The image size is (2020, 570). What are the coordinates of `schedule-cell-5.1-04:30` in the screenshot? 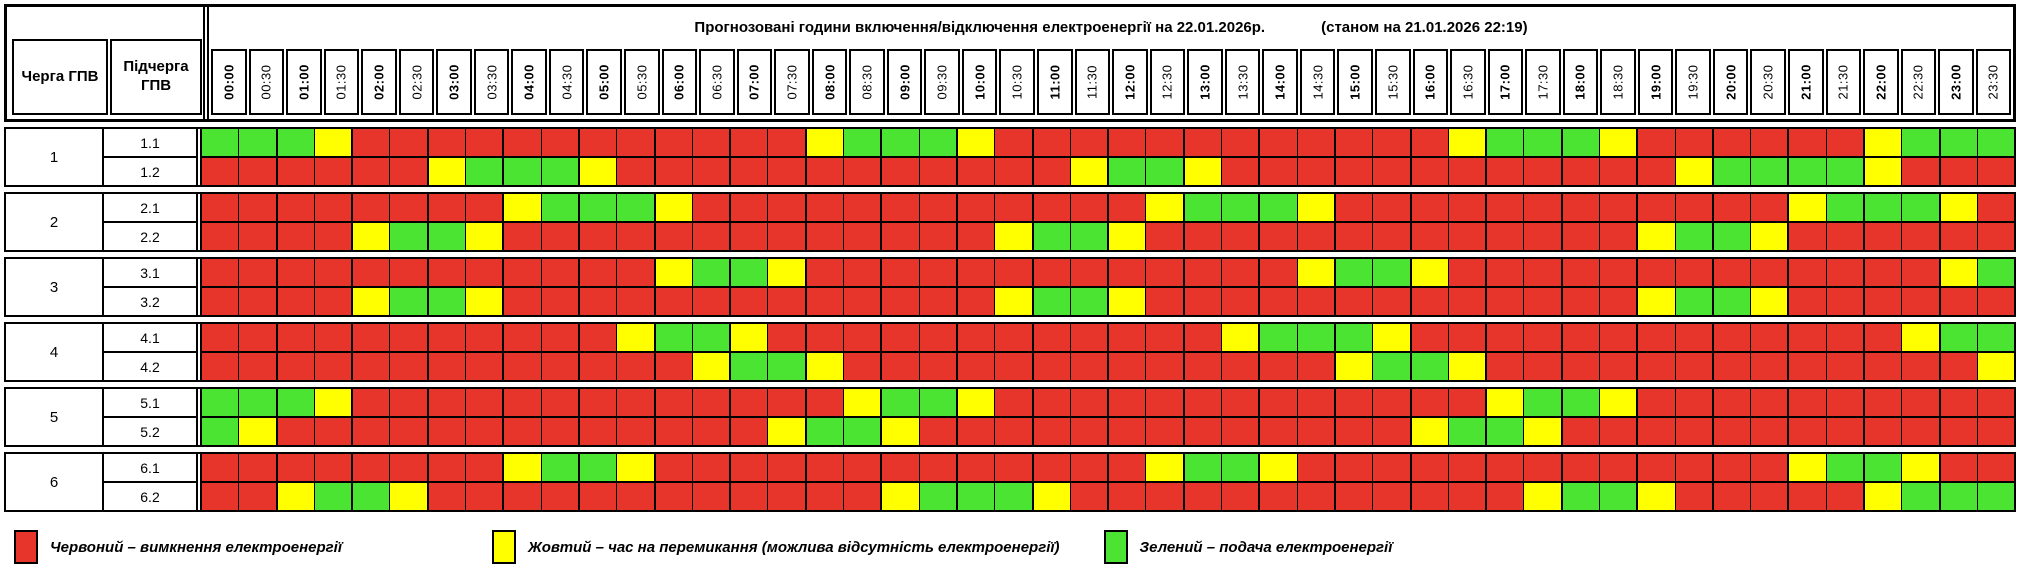 It's located at (559, 402).